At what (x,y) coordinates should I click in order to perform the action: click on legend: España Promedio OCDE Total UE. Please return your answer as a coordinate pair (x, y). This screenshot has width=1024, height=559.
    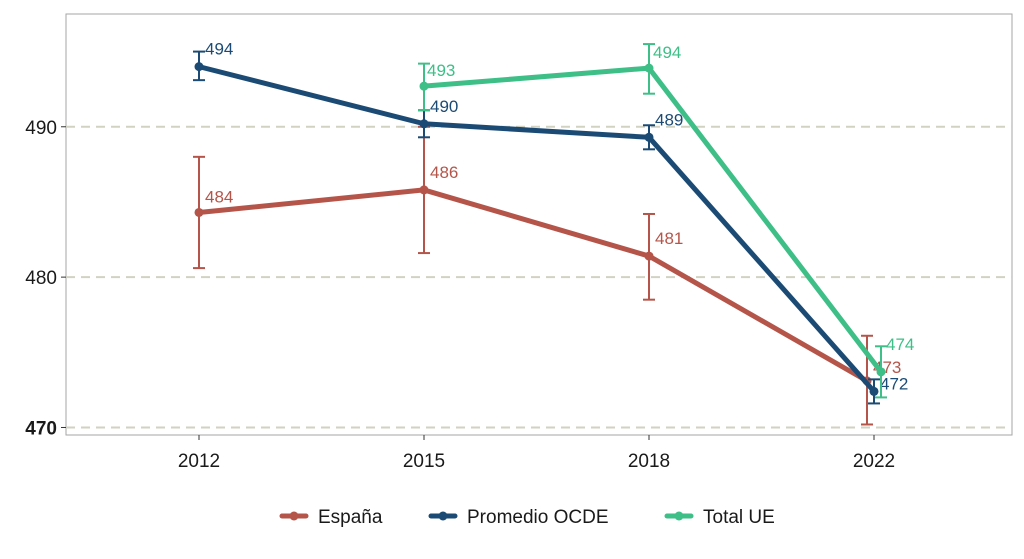
    Looking at the image, I should click on (527, 517).